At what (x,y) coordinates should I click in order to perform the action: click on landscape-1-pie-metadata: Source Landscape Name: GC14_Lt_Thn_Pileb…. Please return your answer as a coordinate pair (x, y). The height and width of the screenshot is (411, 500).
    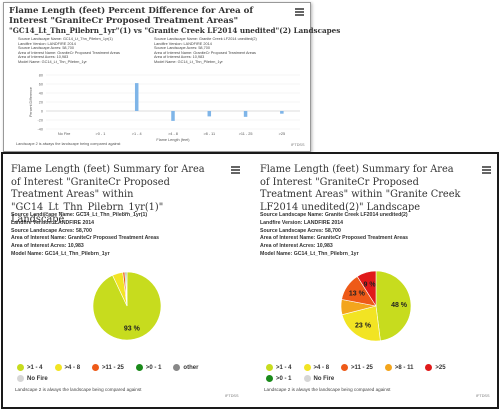
    Looking at the image, I should click on (85, 235).